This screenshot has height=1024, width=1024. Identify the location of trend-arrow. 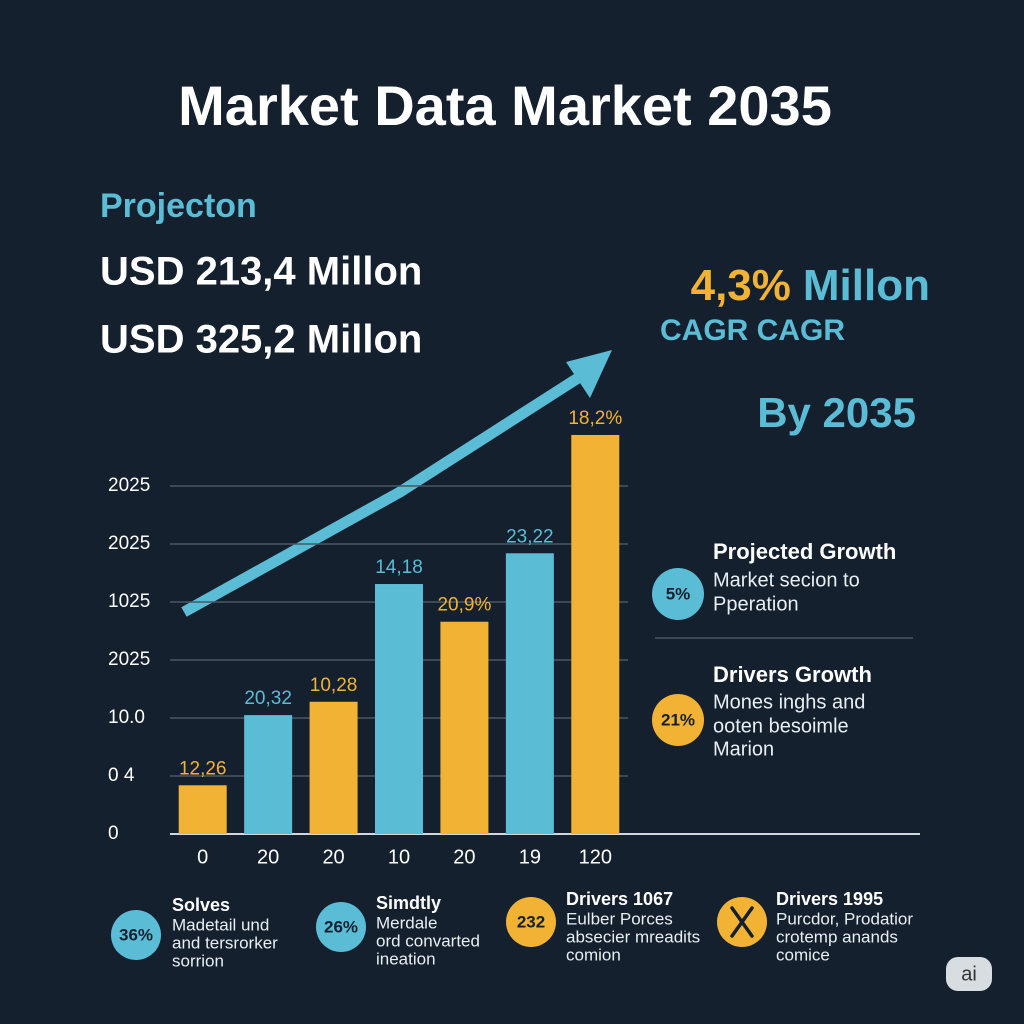
(396, 483).